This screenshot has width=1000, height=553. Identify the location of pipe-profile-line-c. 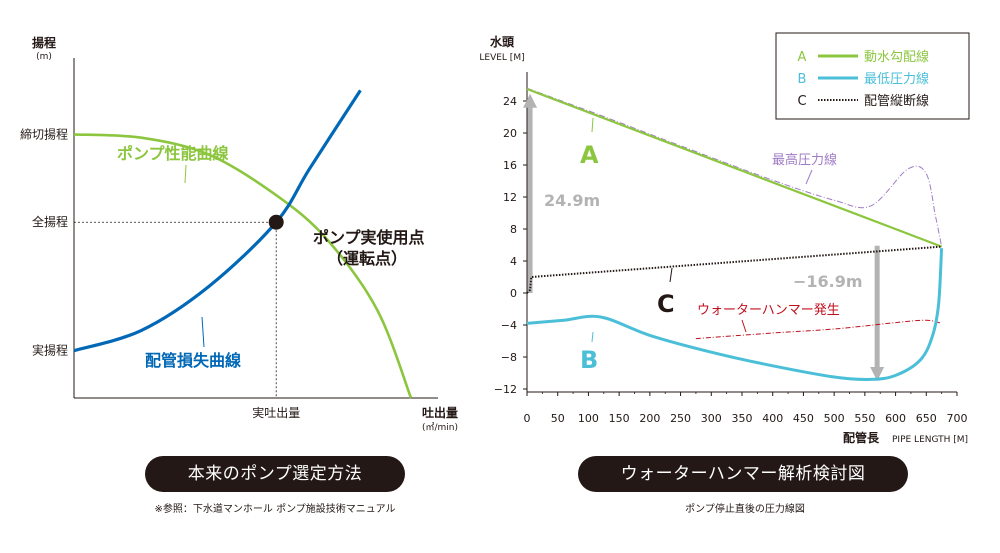
(734, 269).